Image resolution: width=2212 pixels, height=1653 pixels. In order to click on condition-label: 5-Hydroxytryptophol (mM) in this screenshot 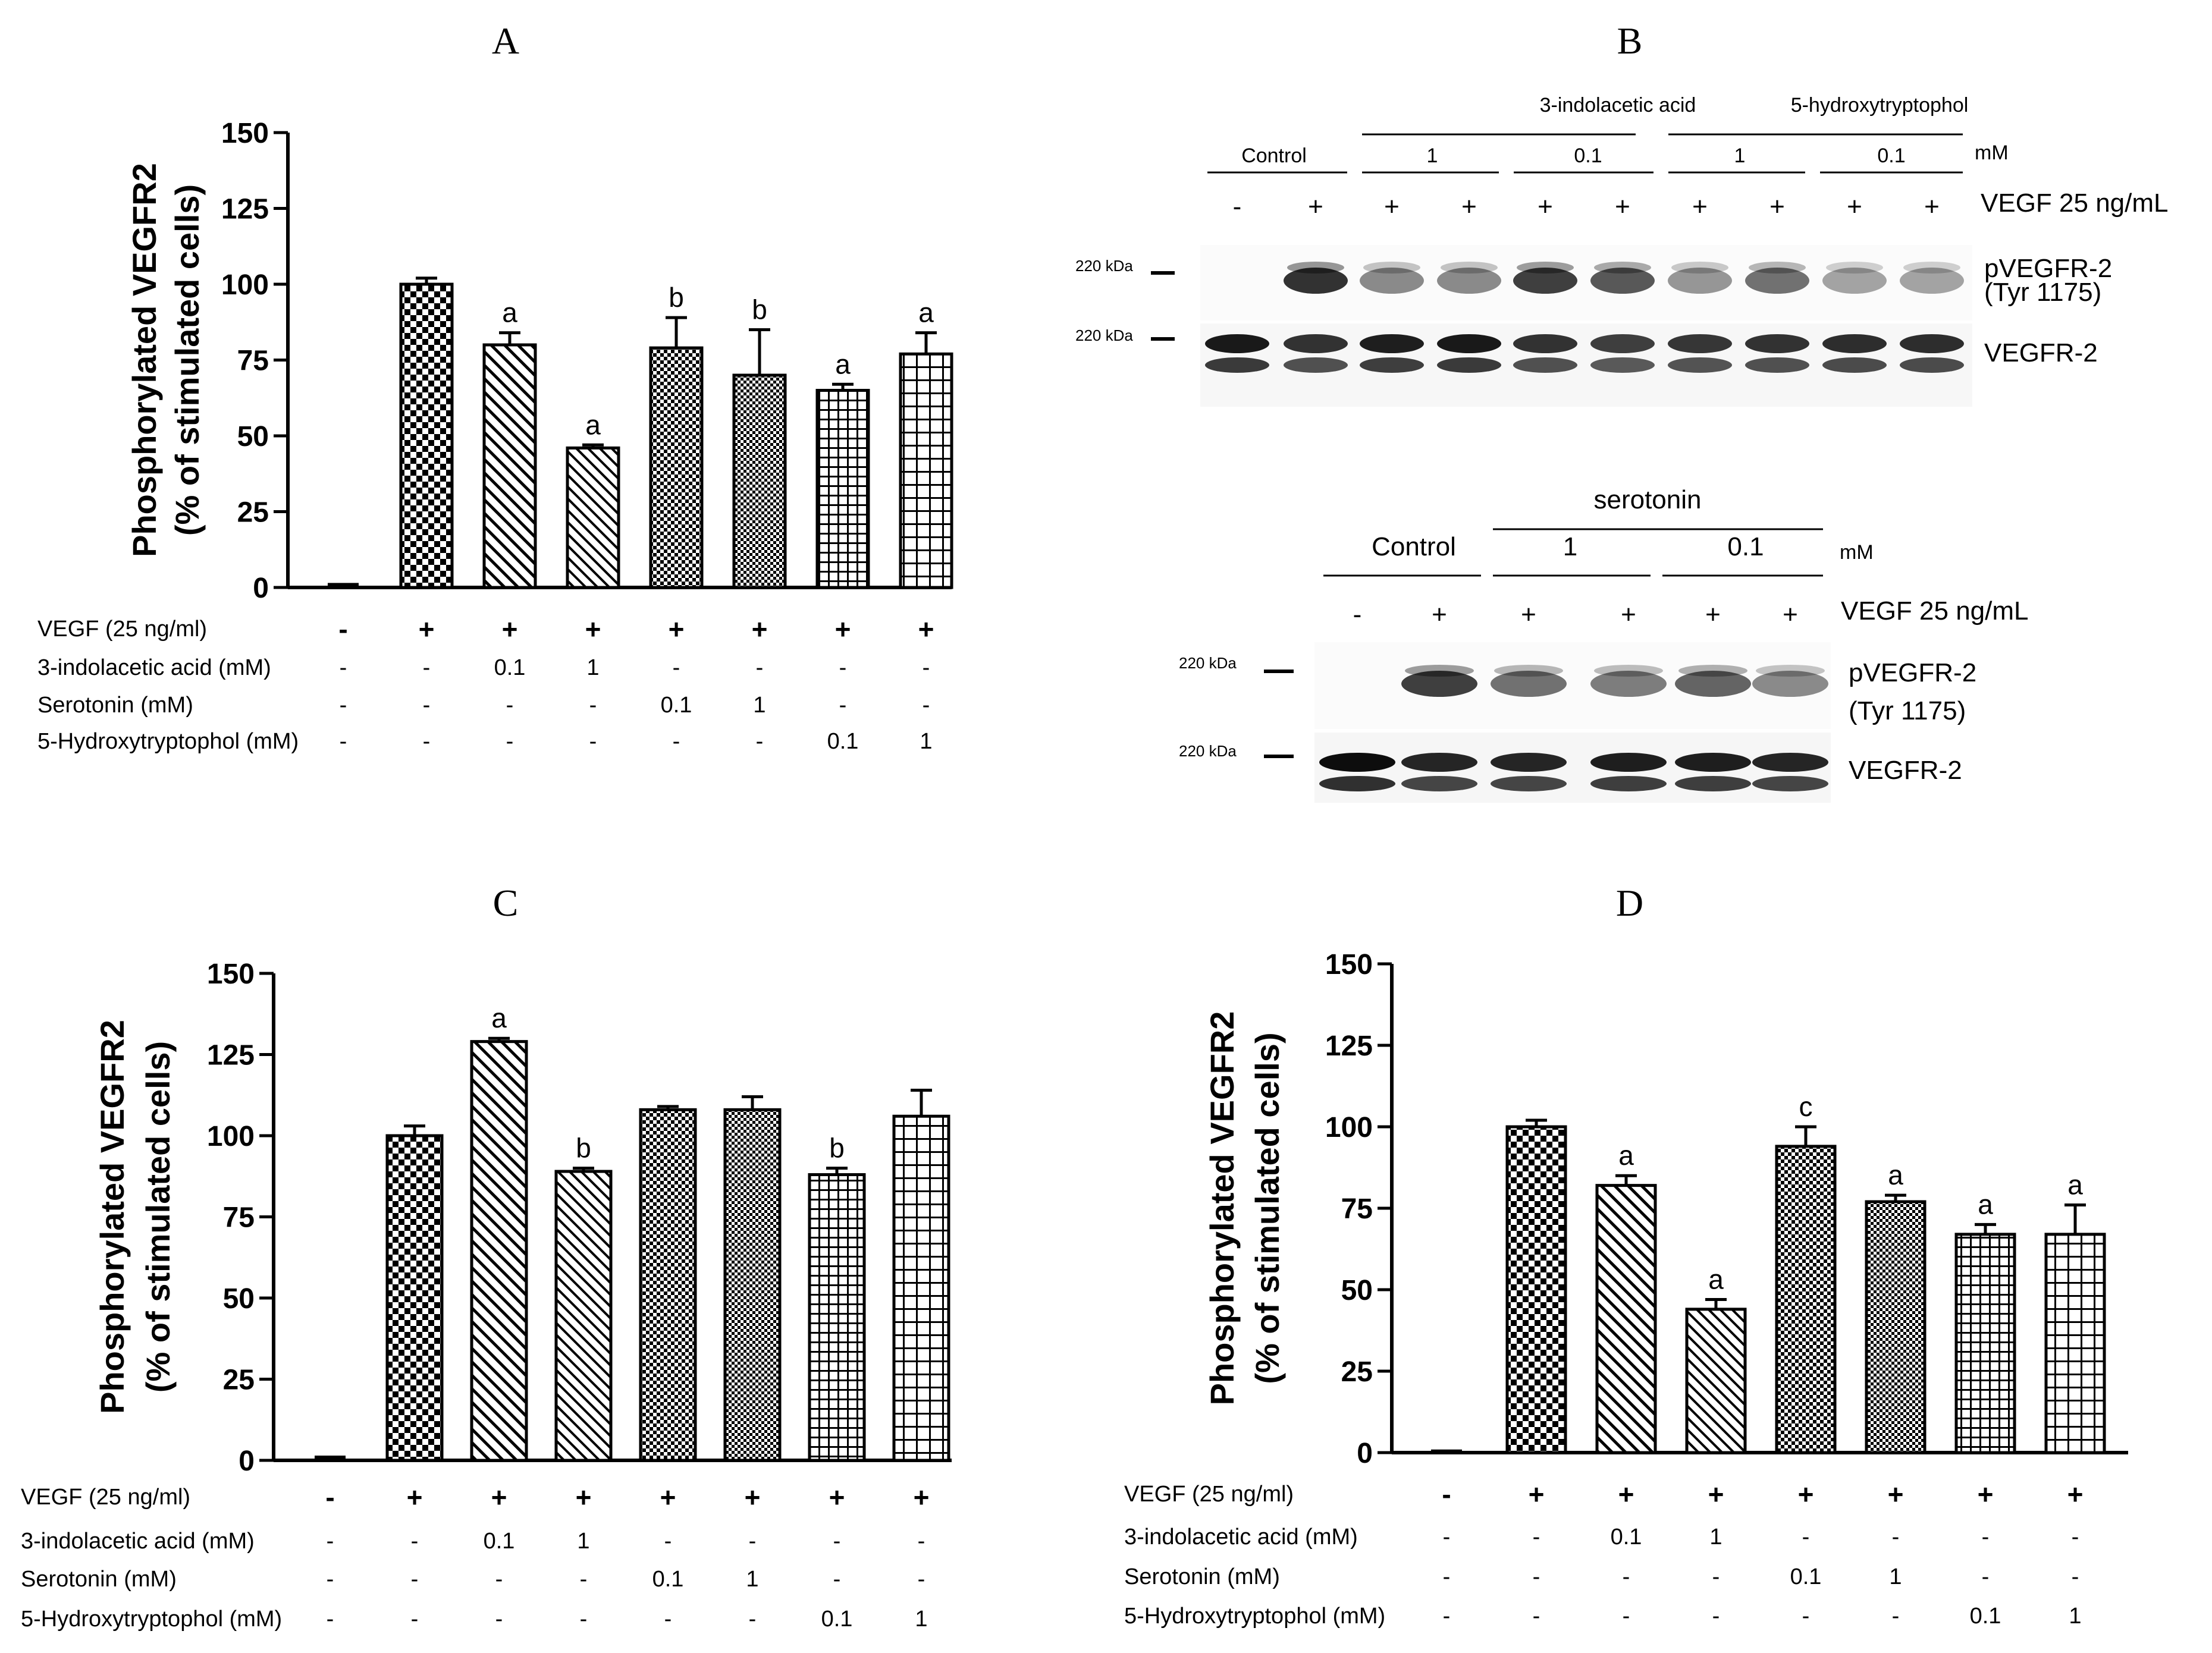, I will do `click(151, 1619)`.